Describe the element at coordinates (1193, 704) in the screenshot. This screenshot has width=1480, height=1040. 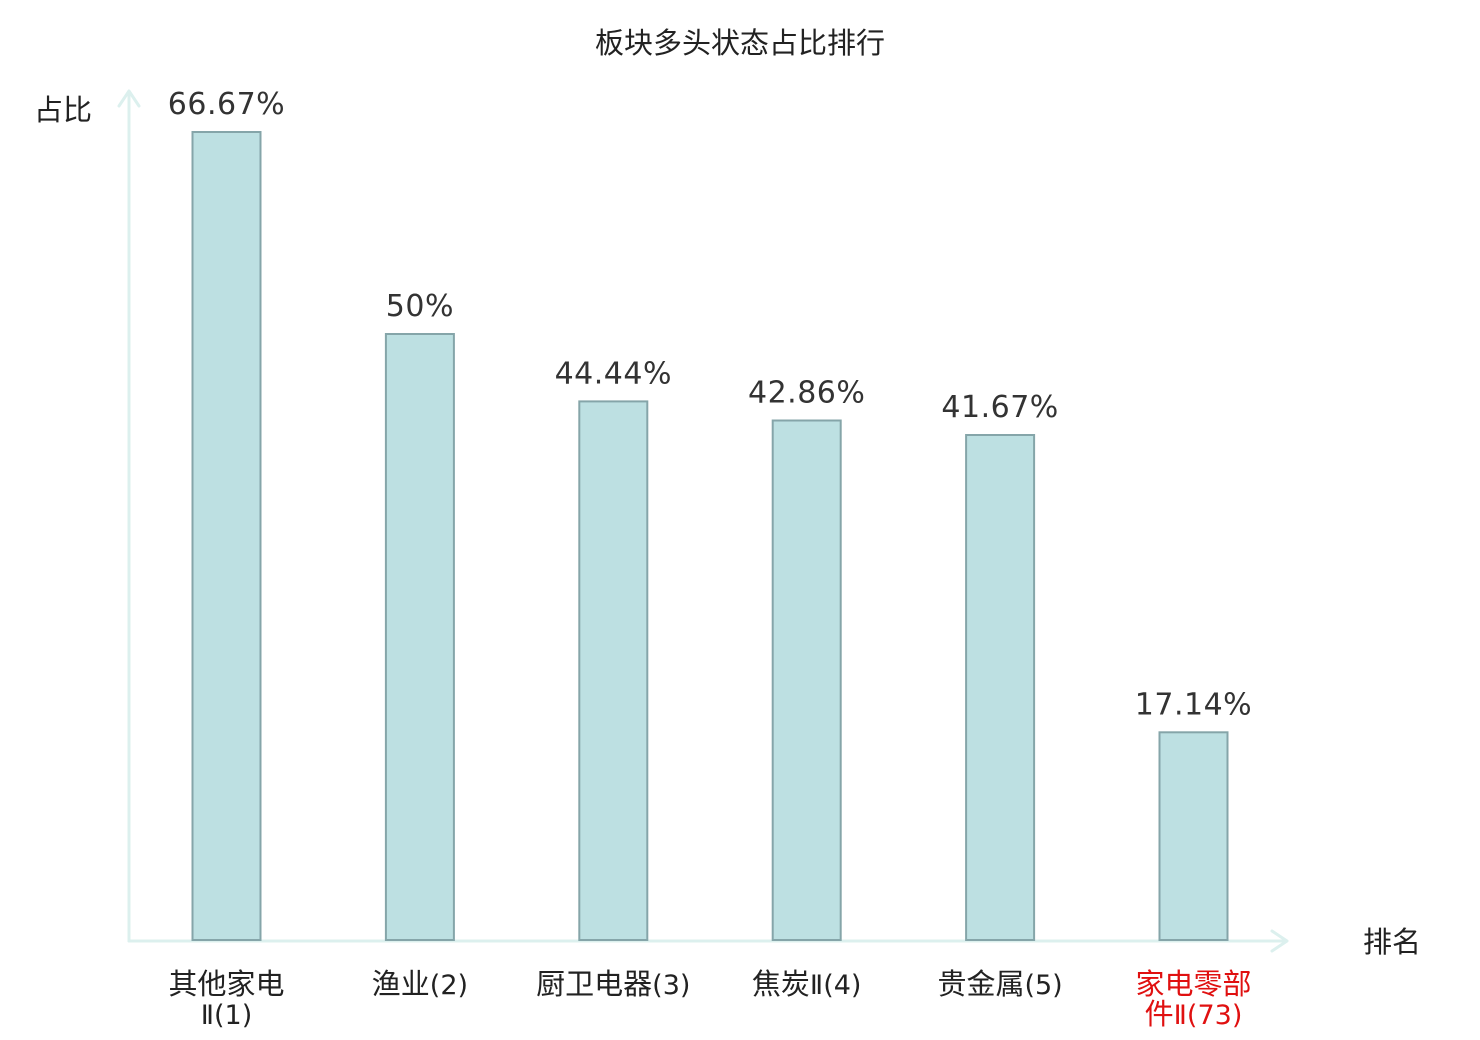
I see `value-label: 17.14%` at that location.